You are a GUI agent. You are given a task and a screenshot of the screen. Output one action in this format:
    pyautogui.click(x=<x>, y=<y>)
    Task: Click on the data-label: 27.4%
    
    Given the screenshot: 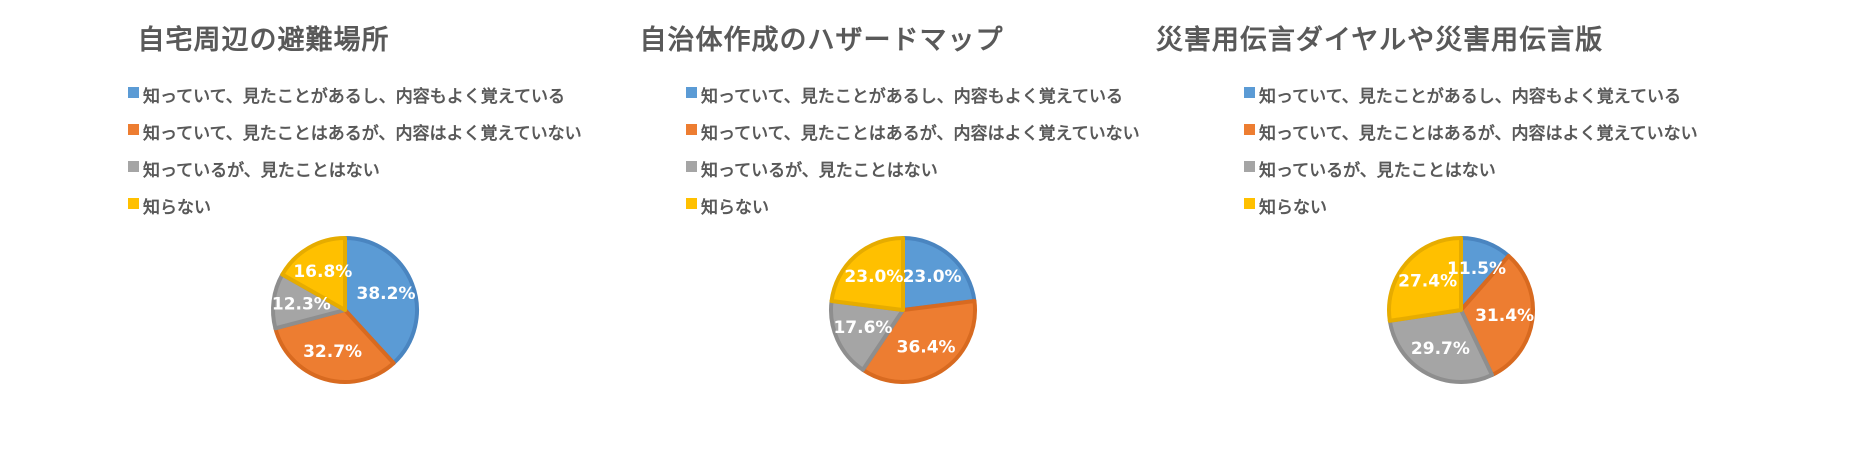 What is the action you would take?
    pyautogui.click(x=1427, y=281)
    